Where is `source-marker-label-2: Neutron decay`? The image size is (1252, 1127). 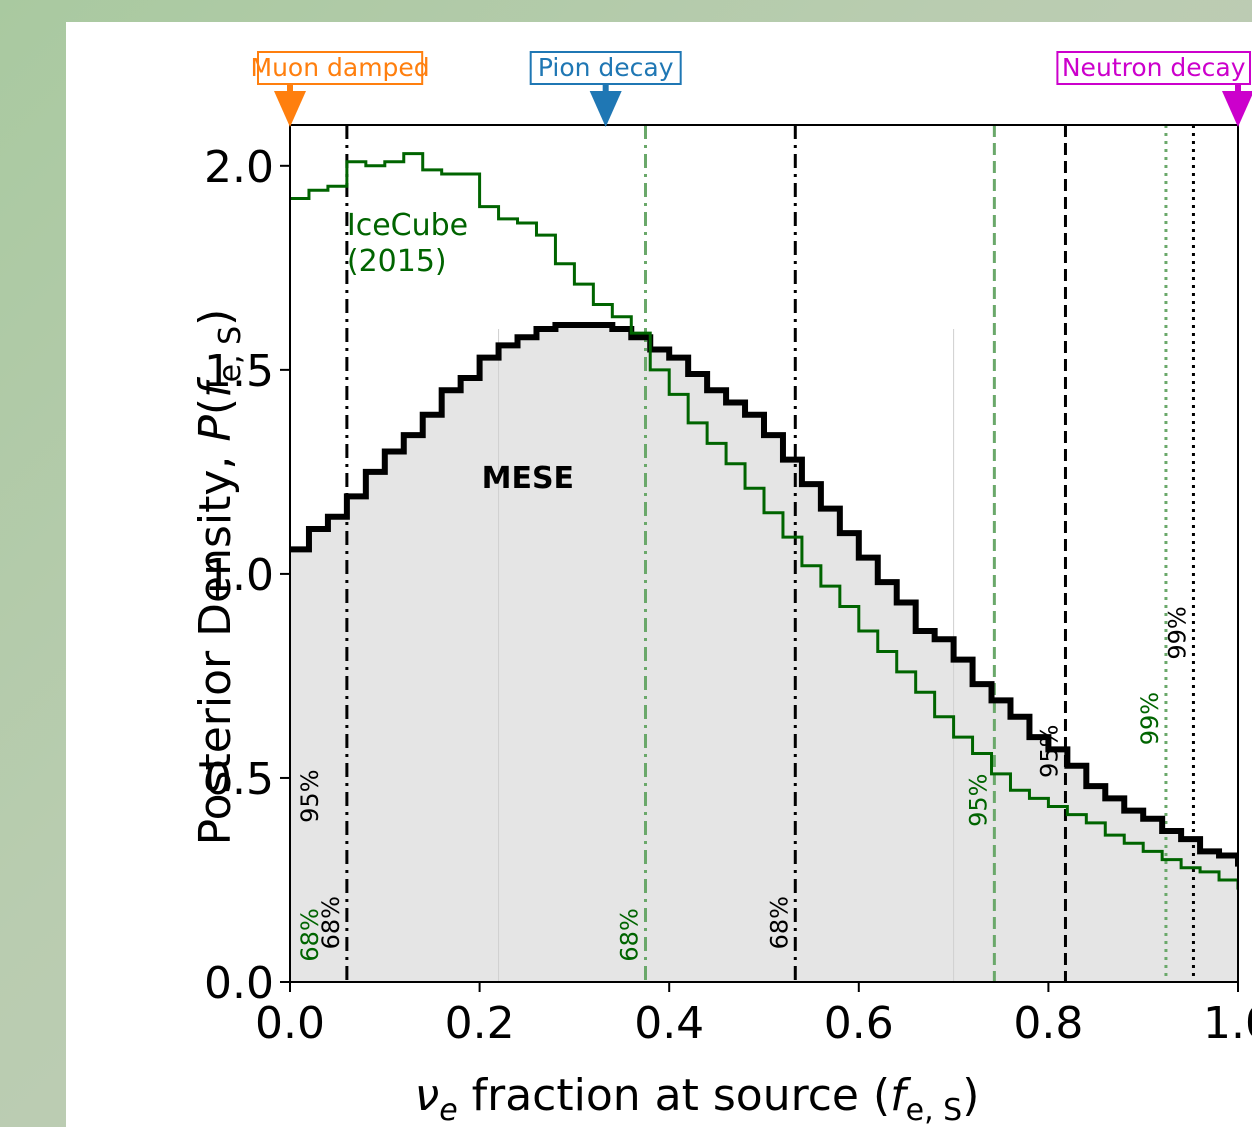
source-marker-label-2: Neutron decay is located at coordinates (1154, 67).